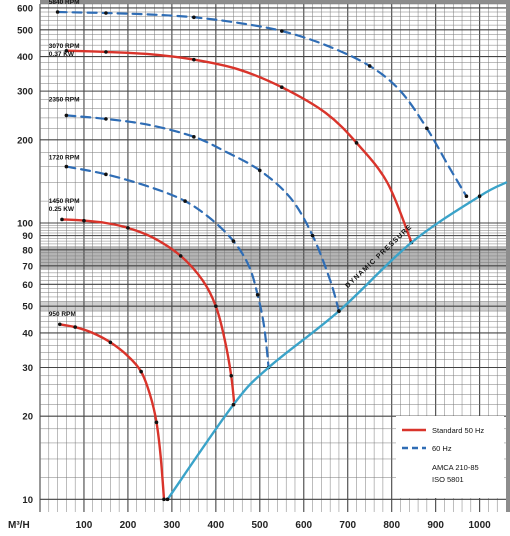 This screenshot has width=510, height=536. What do you see at coordinates (25, 8) in the screenshot?
I see `y-tick-label: 600` at bounding box center [25, 8].